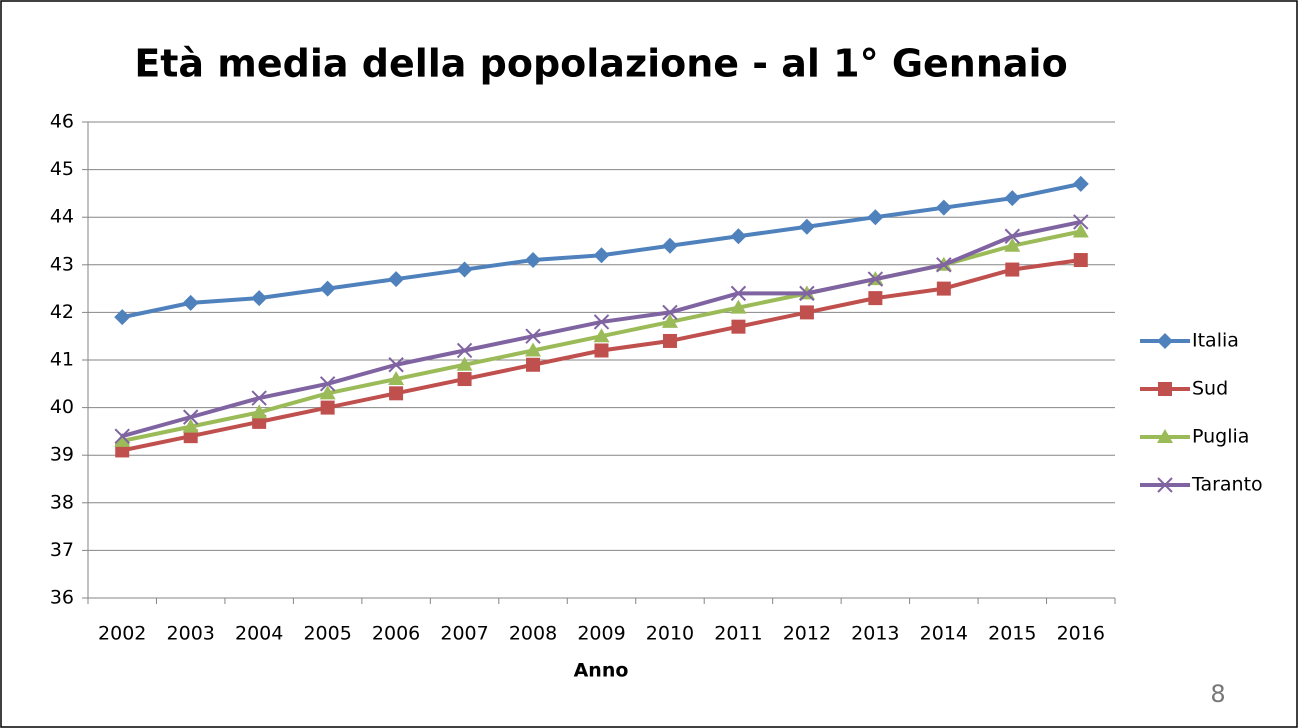 Image resolution: width=1299 pixels, height=728 pixels. What do you see at coordinates (1012, 634) in the screenshot?
I see `x-tick-label: 2015` at bounding box center [1012, 634].